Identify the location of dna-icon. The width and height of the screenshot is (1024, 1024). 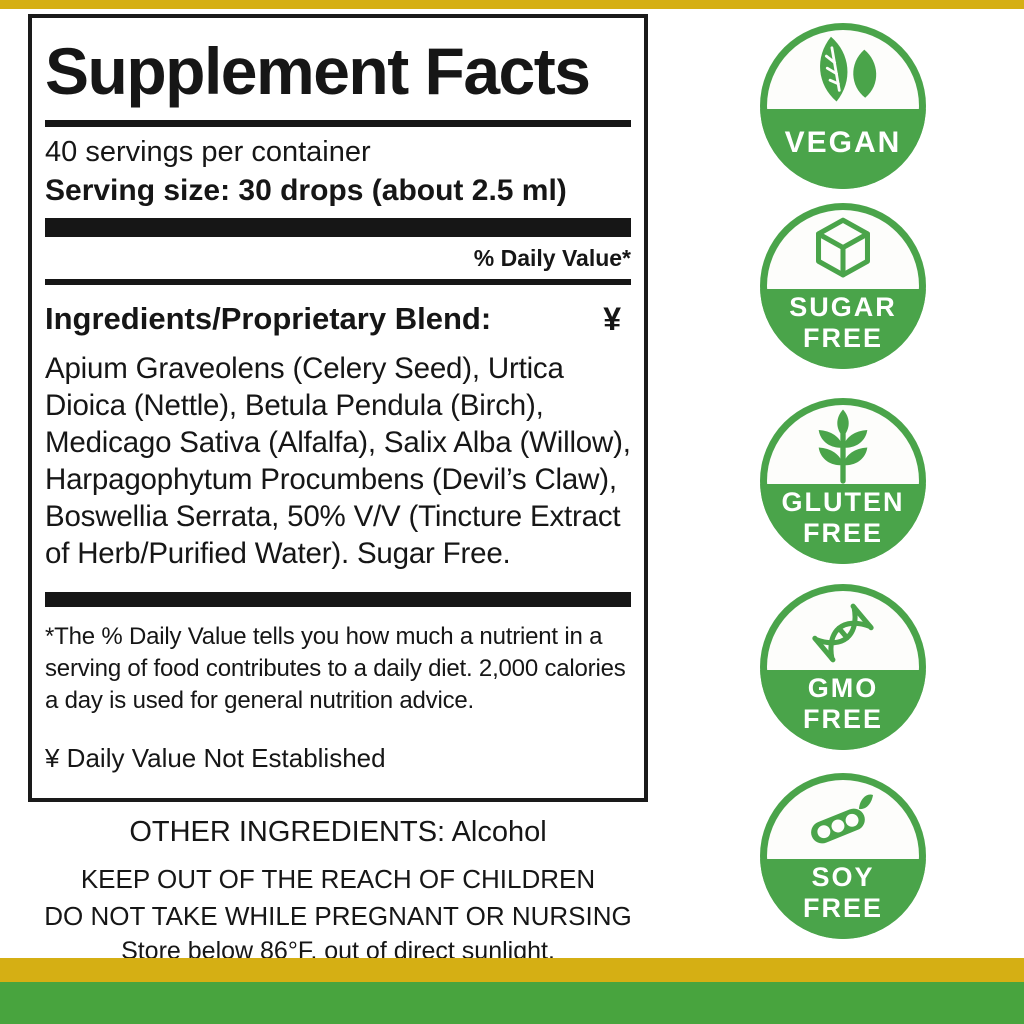
(843, 633).